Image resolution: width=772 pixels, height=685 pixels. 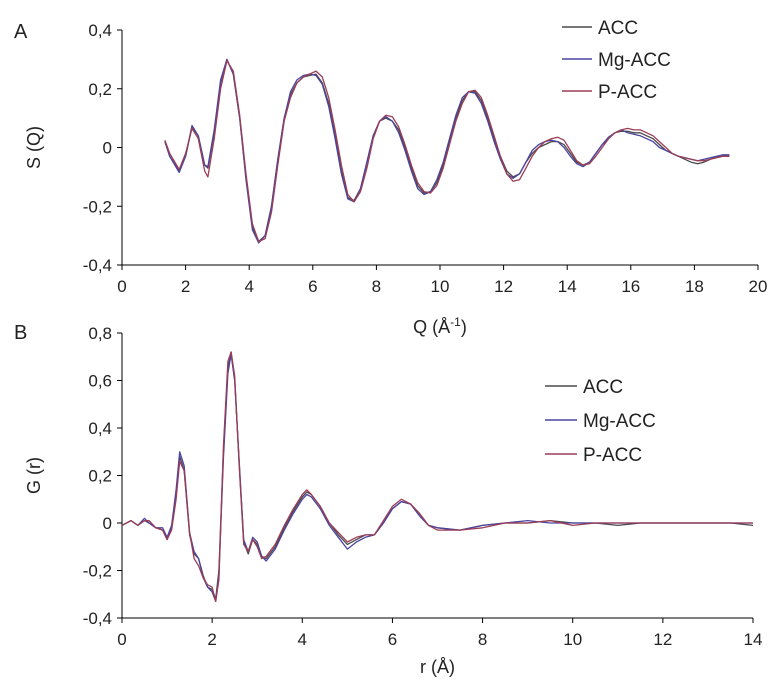 What do you see at coordinates (694, 286) in the screenshot?
I see `x-tick-label: 18` at bounding box center [694, 286].